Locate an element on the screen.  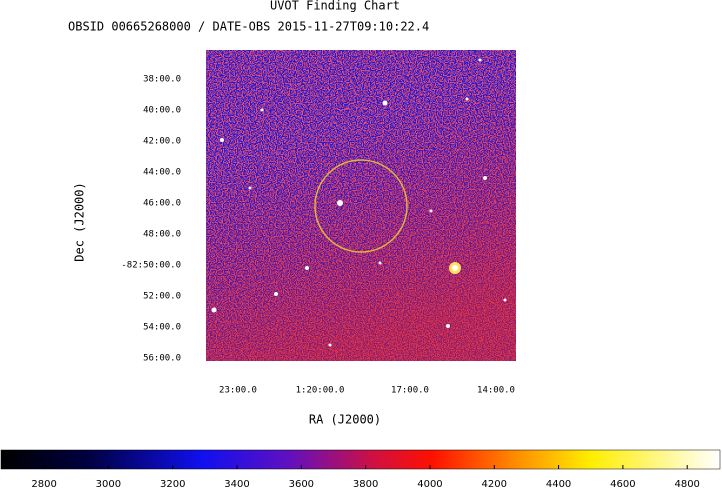
y-axis-label: Dec (J2000) is located at coordinates (80, 221).